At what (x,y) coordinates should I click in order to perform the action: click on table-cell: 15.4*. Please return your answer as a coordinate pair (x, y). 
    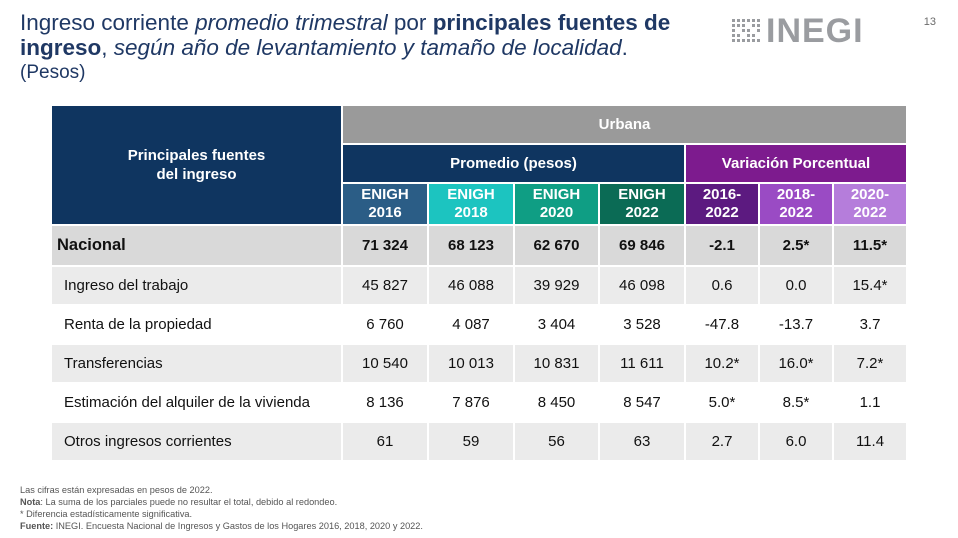
    Looking at the image, I should click on (870, 284).